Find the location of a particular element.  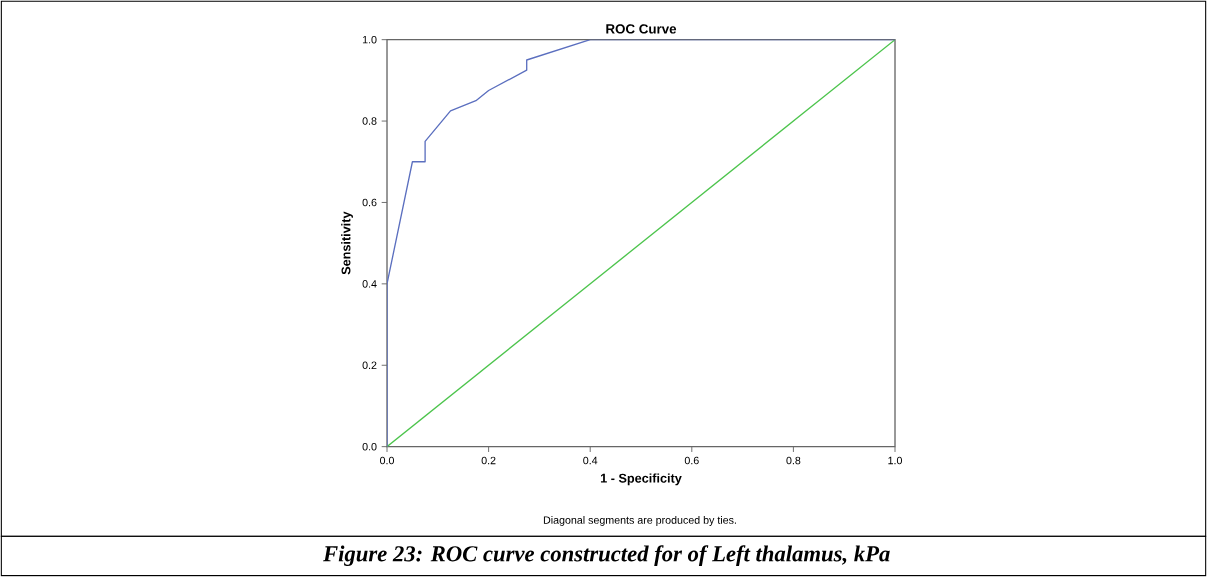

y-tick-label: 0.8 is located at coordinates (369, 121).